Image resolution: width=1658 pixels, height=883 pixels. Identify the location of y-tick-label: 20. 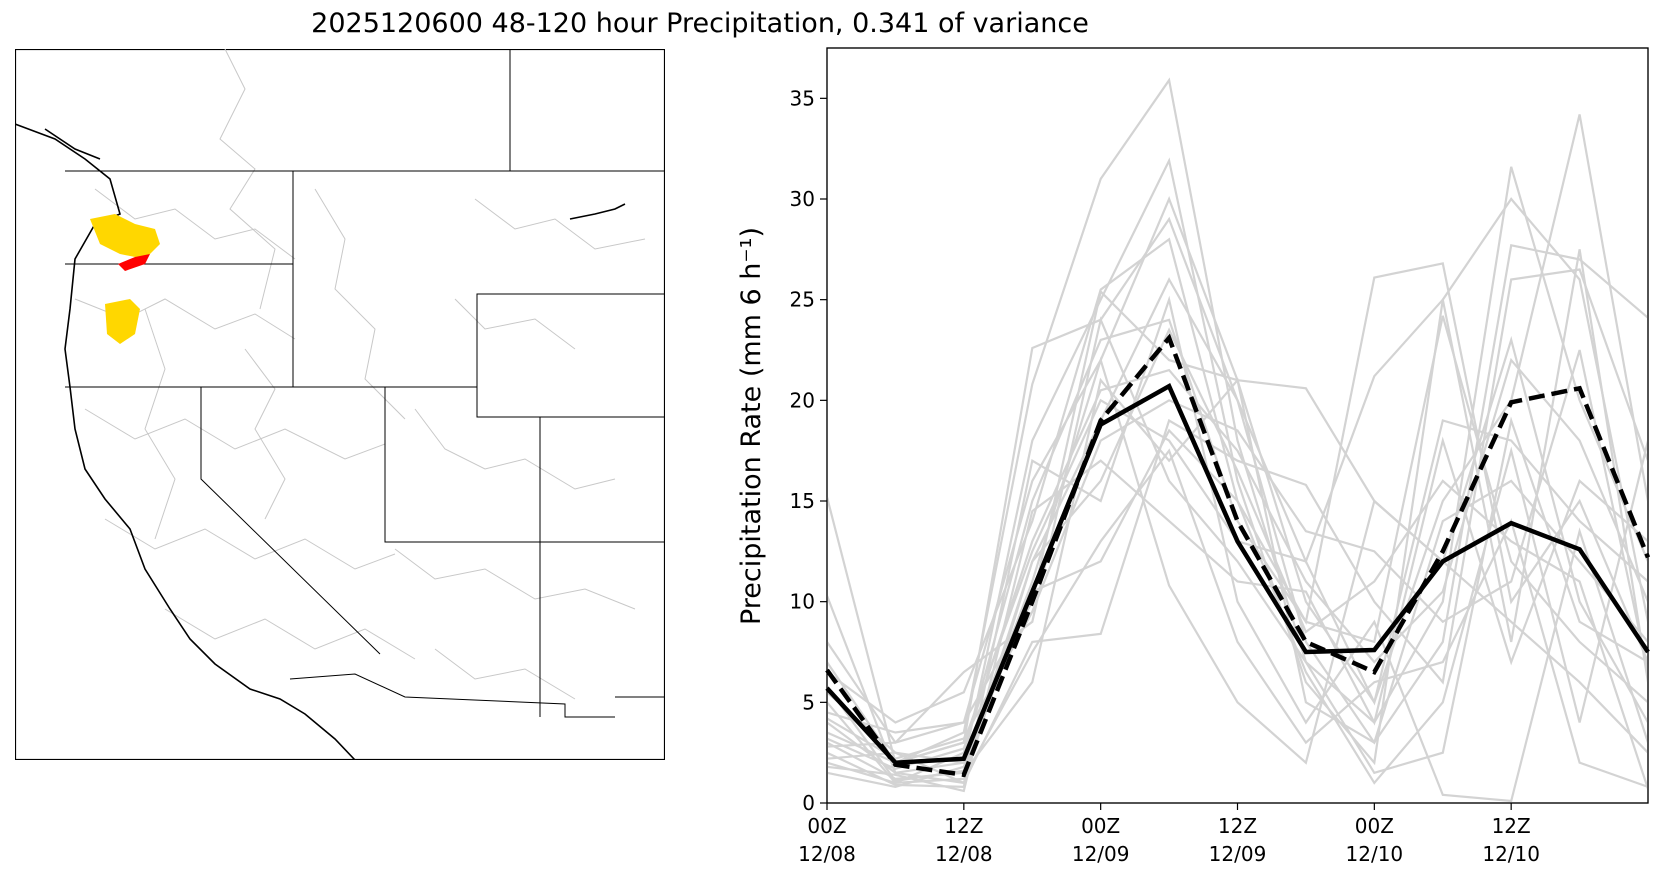
(802, 400).